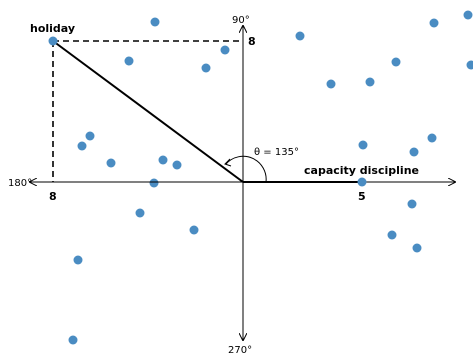  I want to click on vector-holiday-y-tick: 8, so click(252, 41).